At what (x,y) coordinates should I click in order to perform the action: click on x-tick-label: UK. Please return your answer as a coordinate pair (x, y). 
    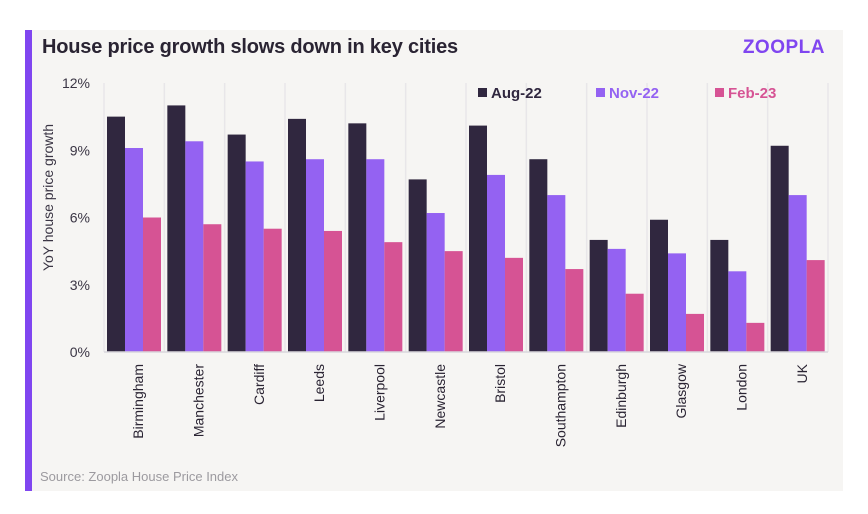
    Looking at the image, I should click on (802, 373).